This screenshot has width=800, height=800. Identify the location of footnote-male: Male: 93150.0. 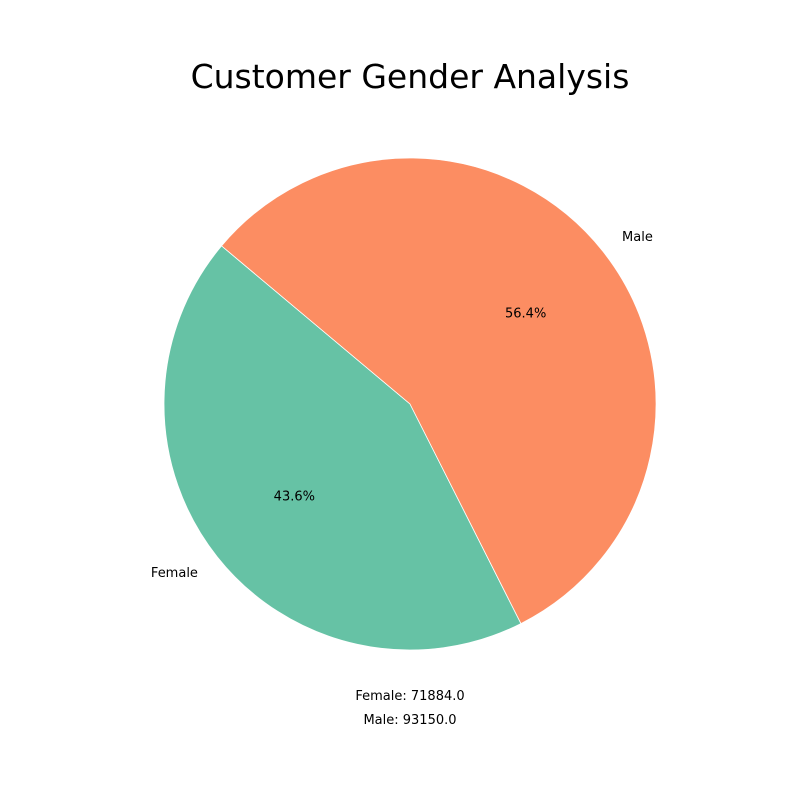
(409, 720).